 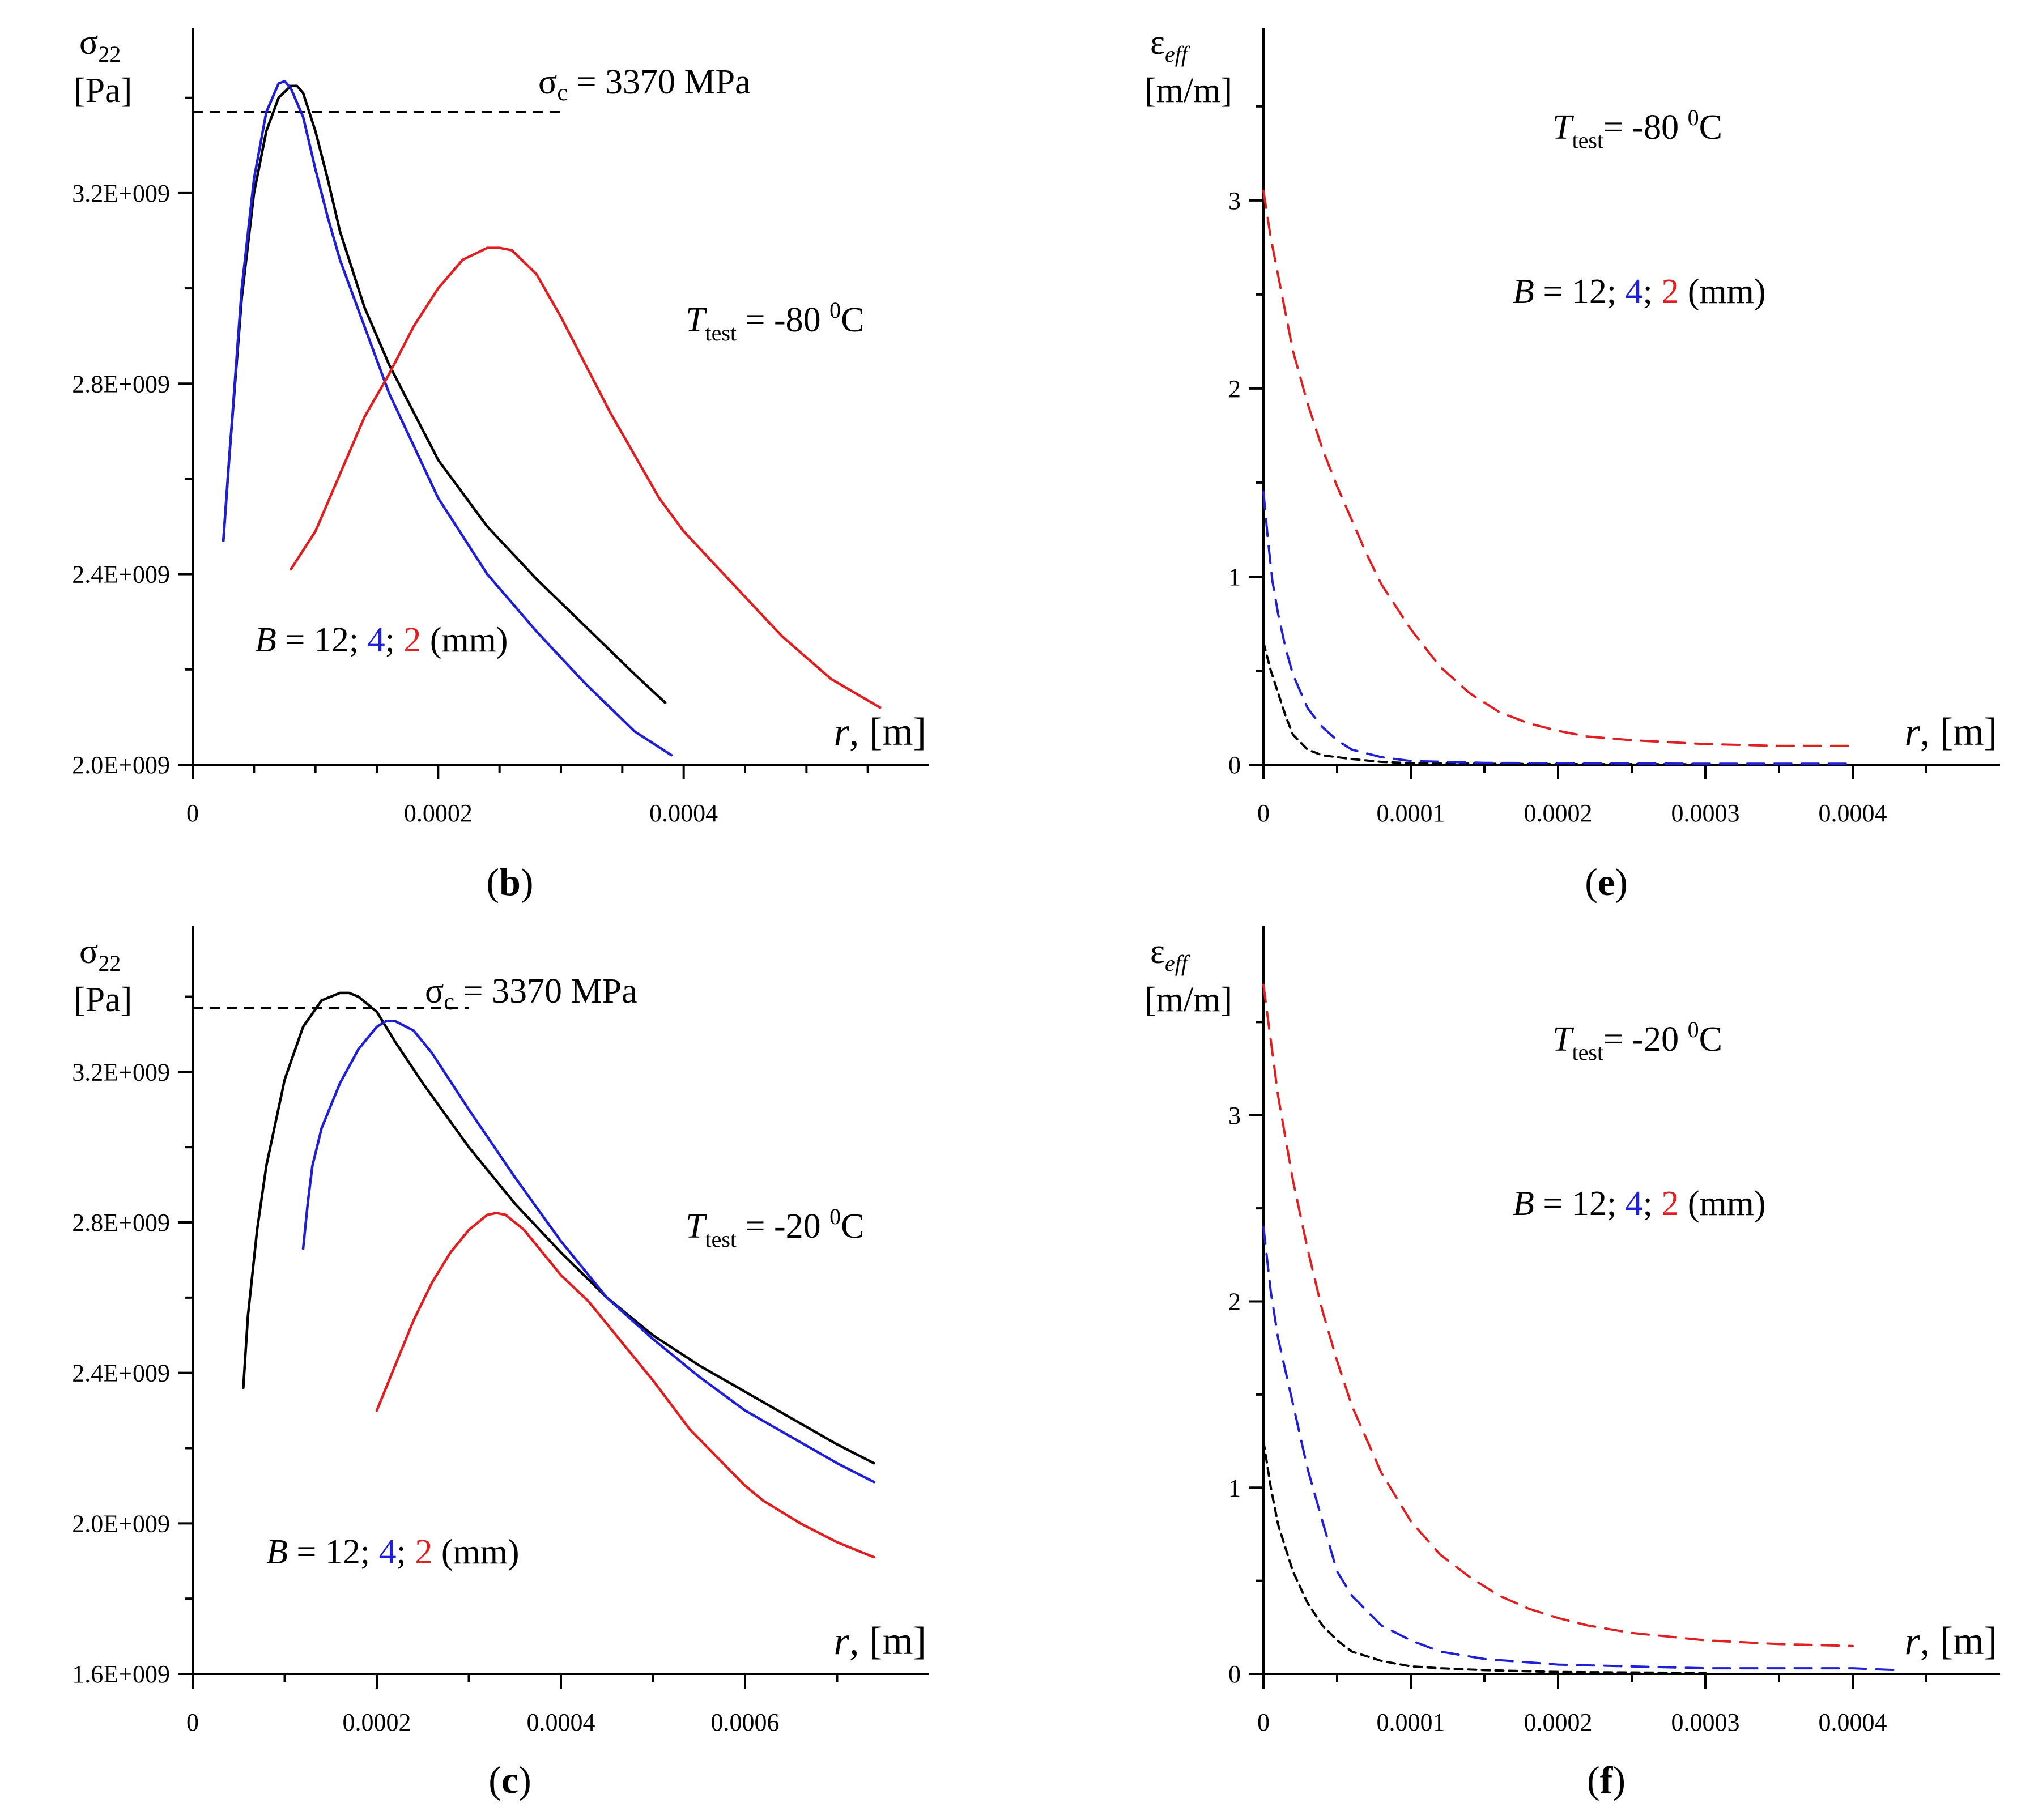 What do you see at coordinates (109, 963) in the screenshot?
I see `y-label-subscript: 22` at bounding box center [109, 963].